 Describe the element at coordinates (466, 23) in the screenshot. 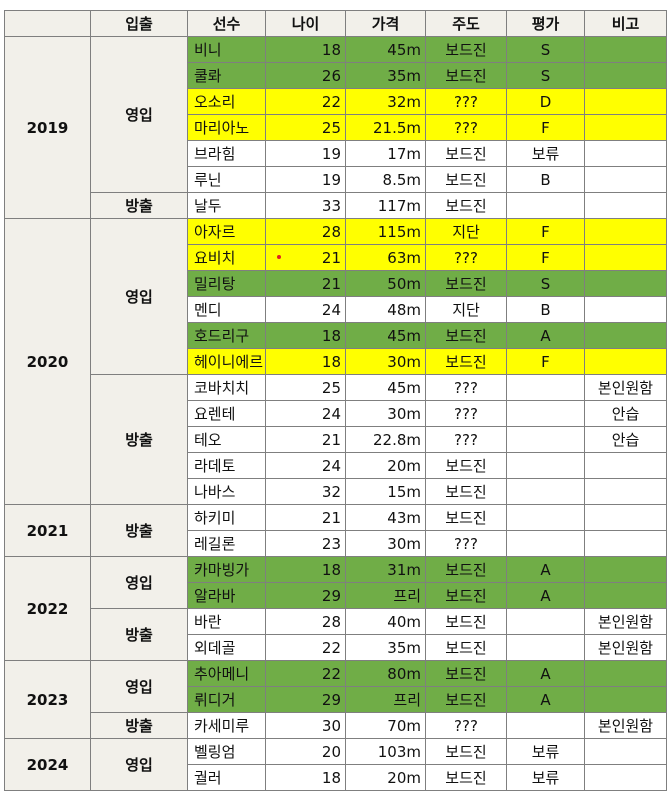

I see `header-cell-lead: 주도` at that location.